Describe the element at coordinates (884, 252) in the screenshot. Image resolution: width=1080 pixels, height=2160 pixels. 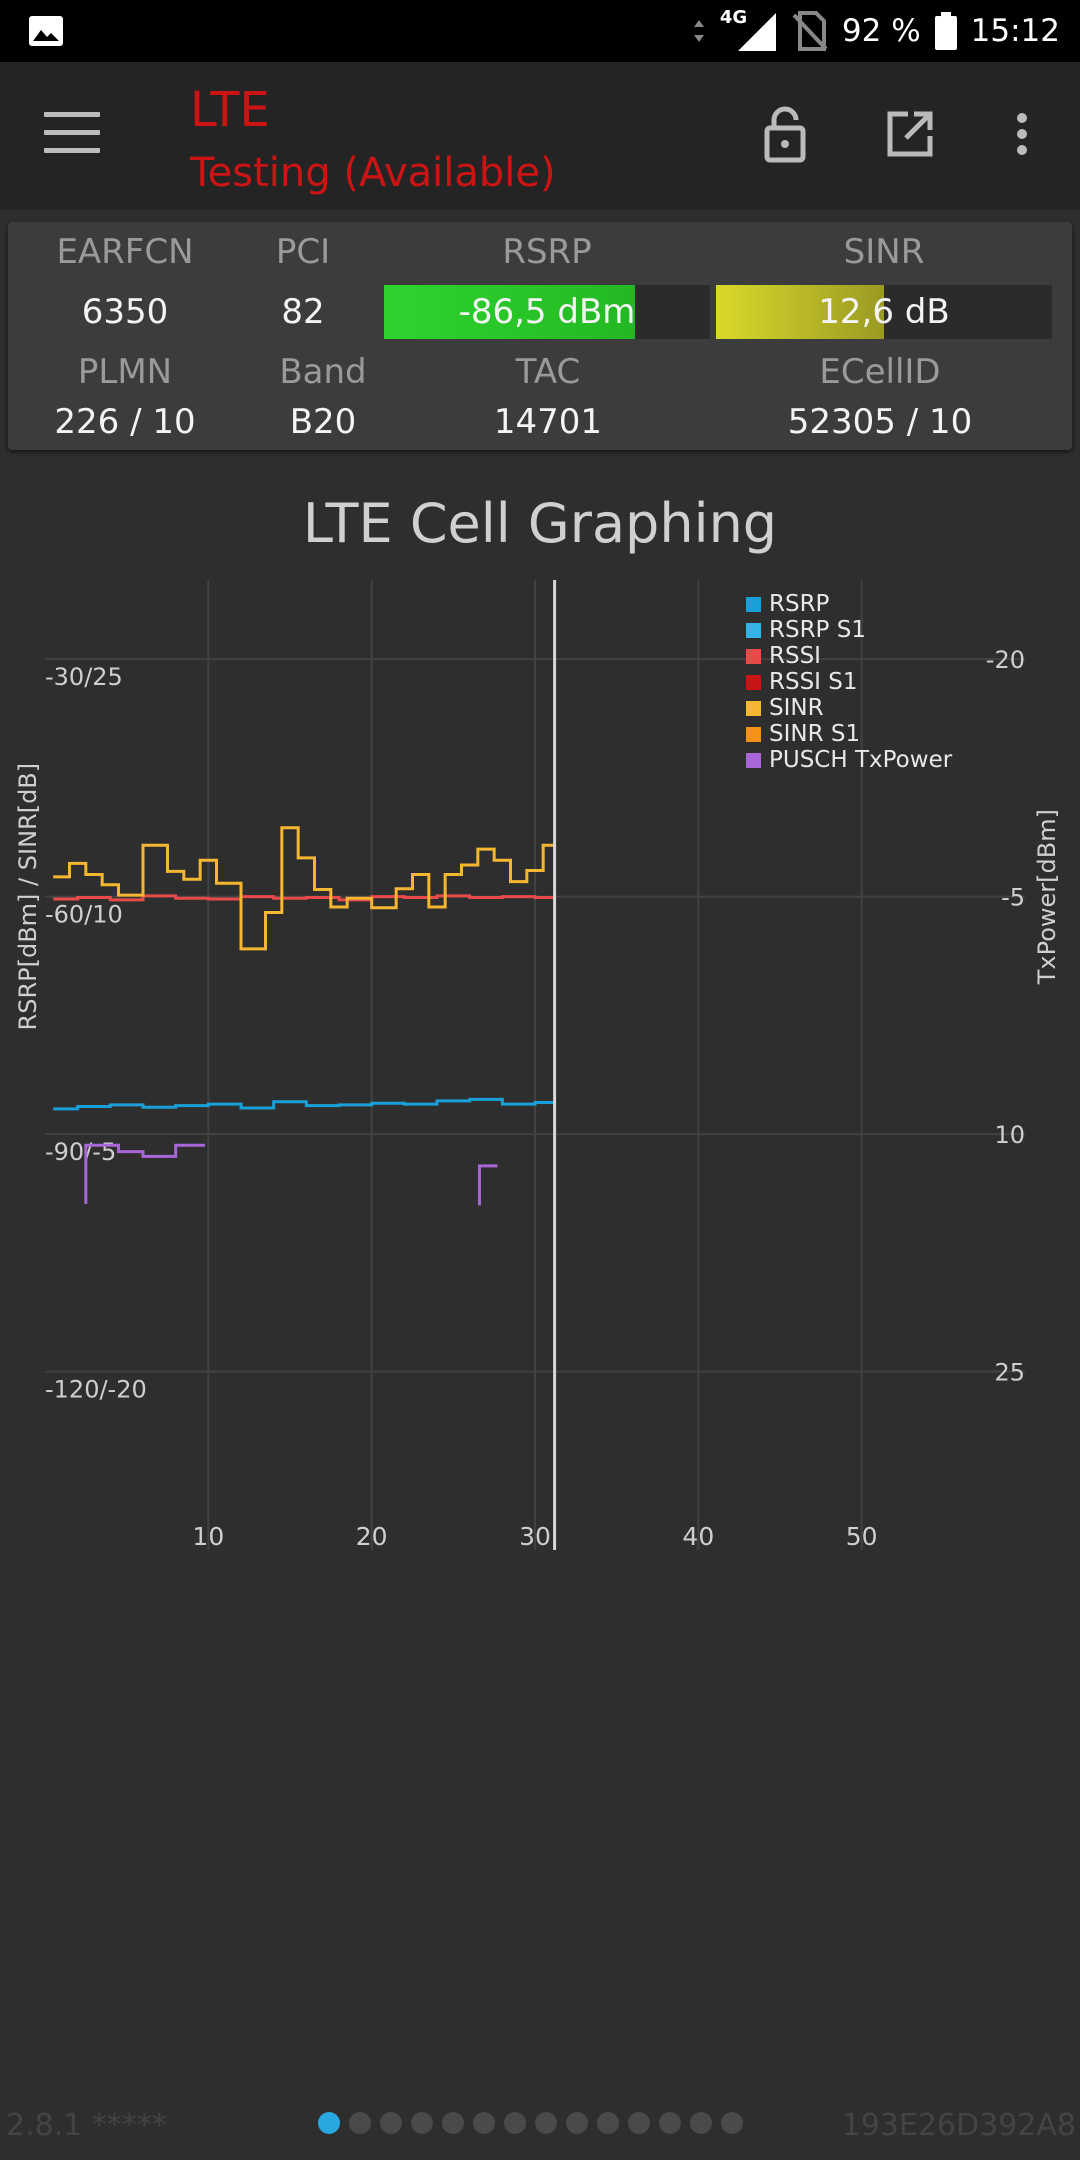
I see `sinr-label: SINR` at that location.